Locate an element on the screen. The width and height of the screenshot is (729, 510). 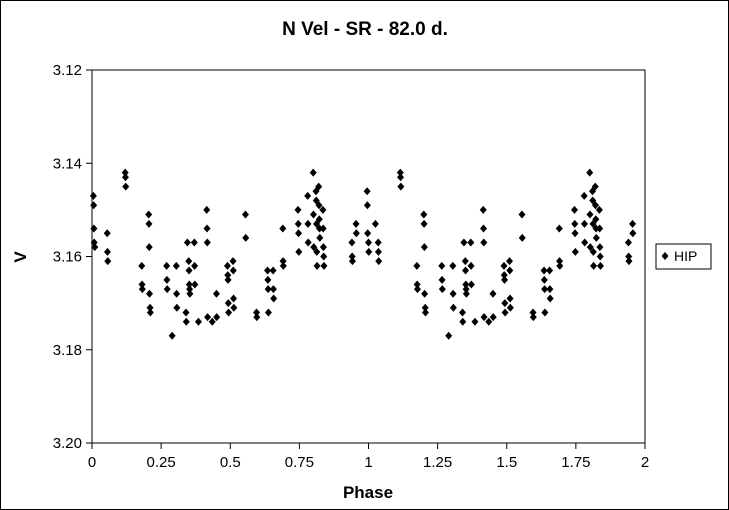
legend: HIP is located at coordinates (683, 256).